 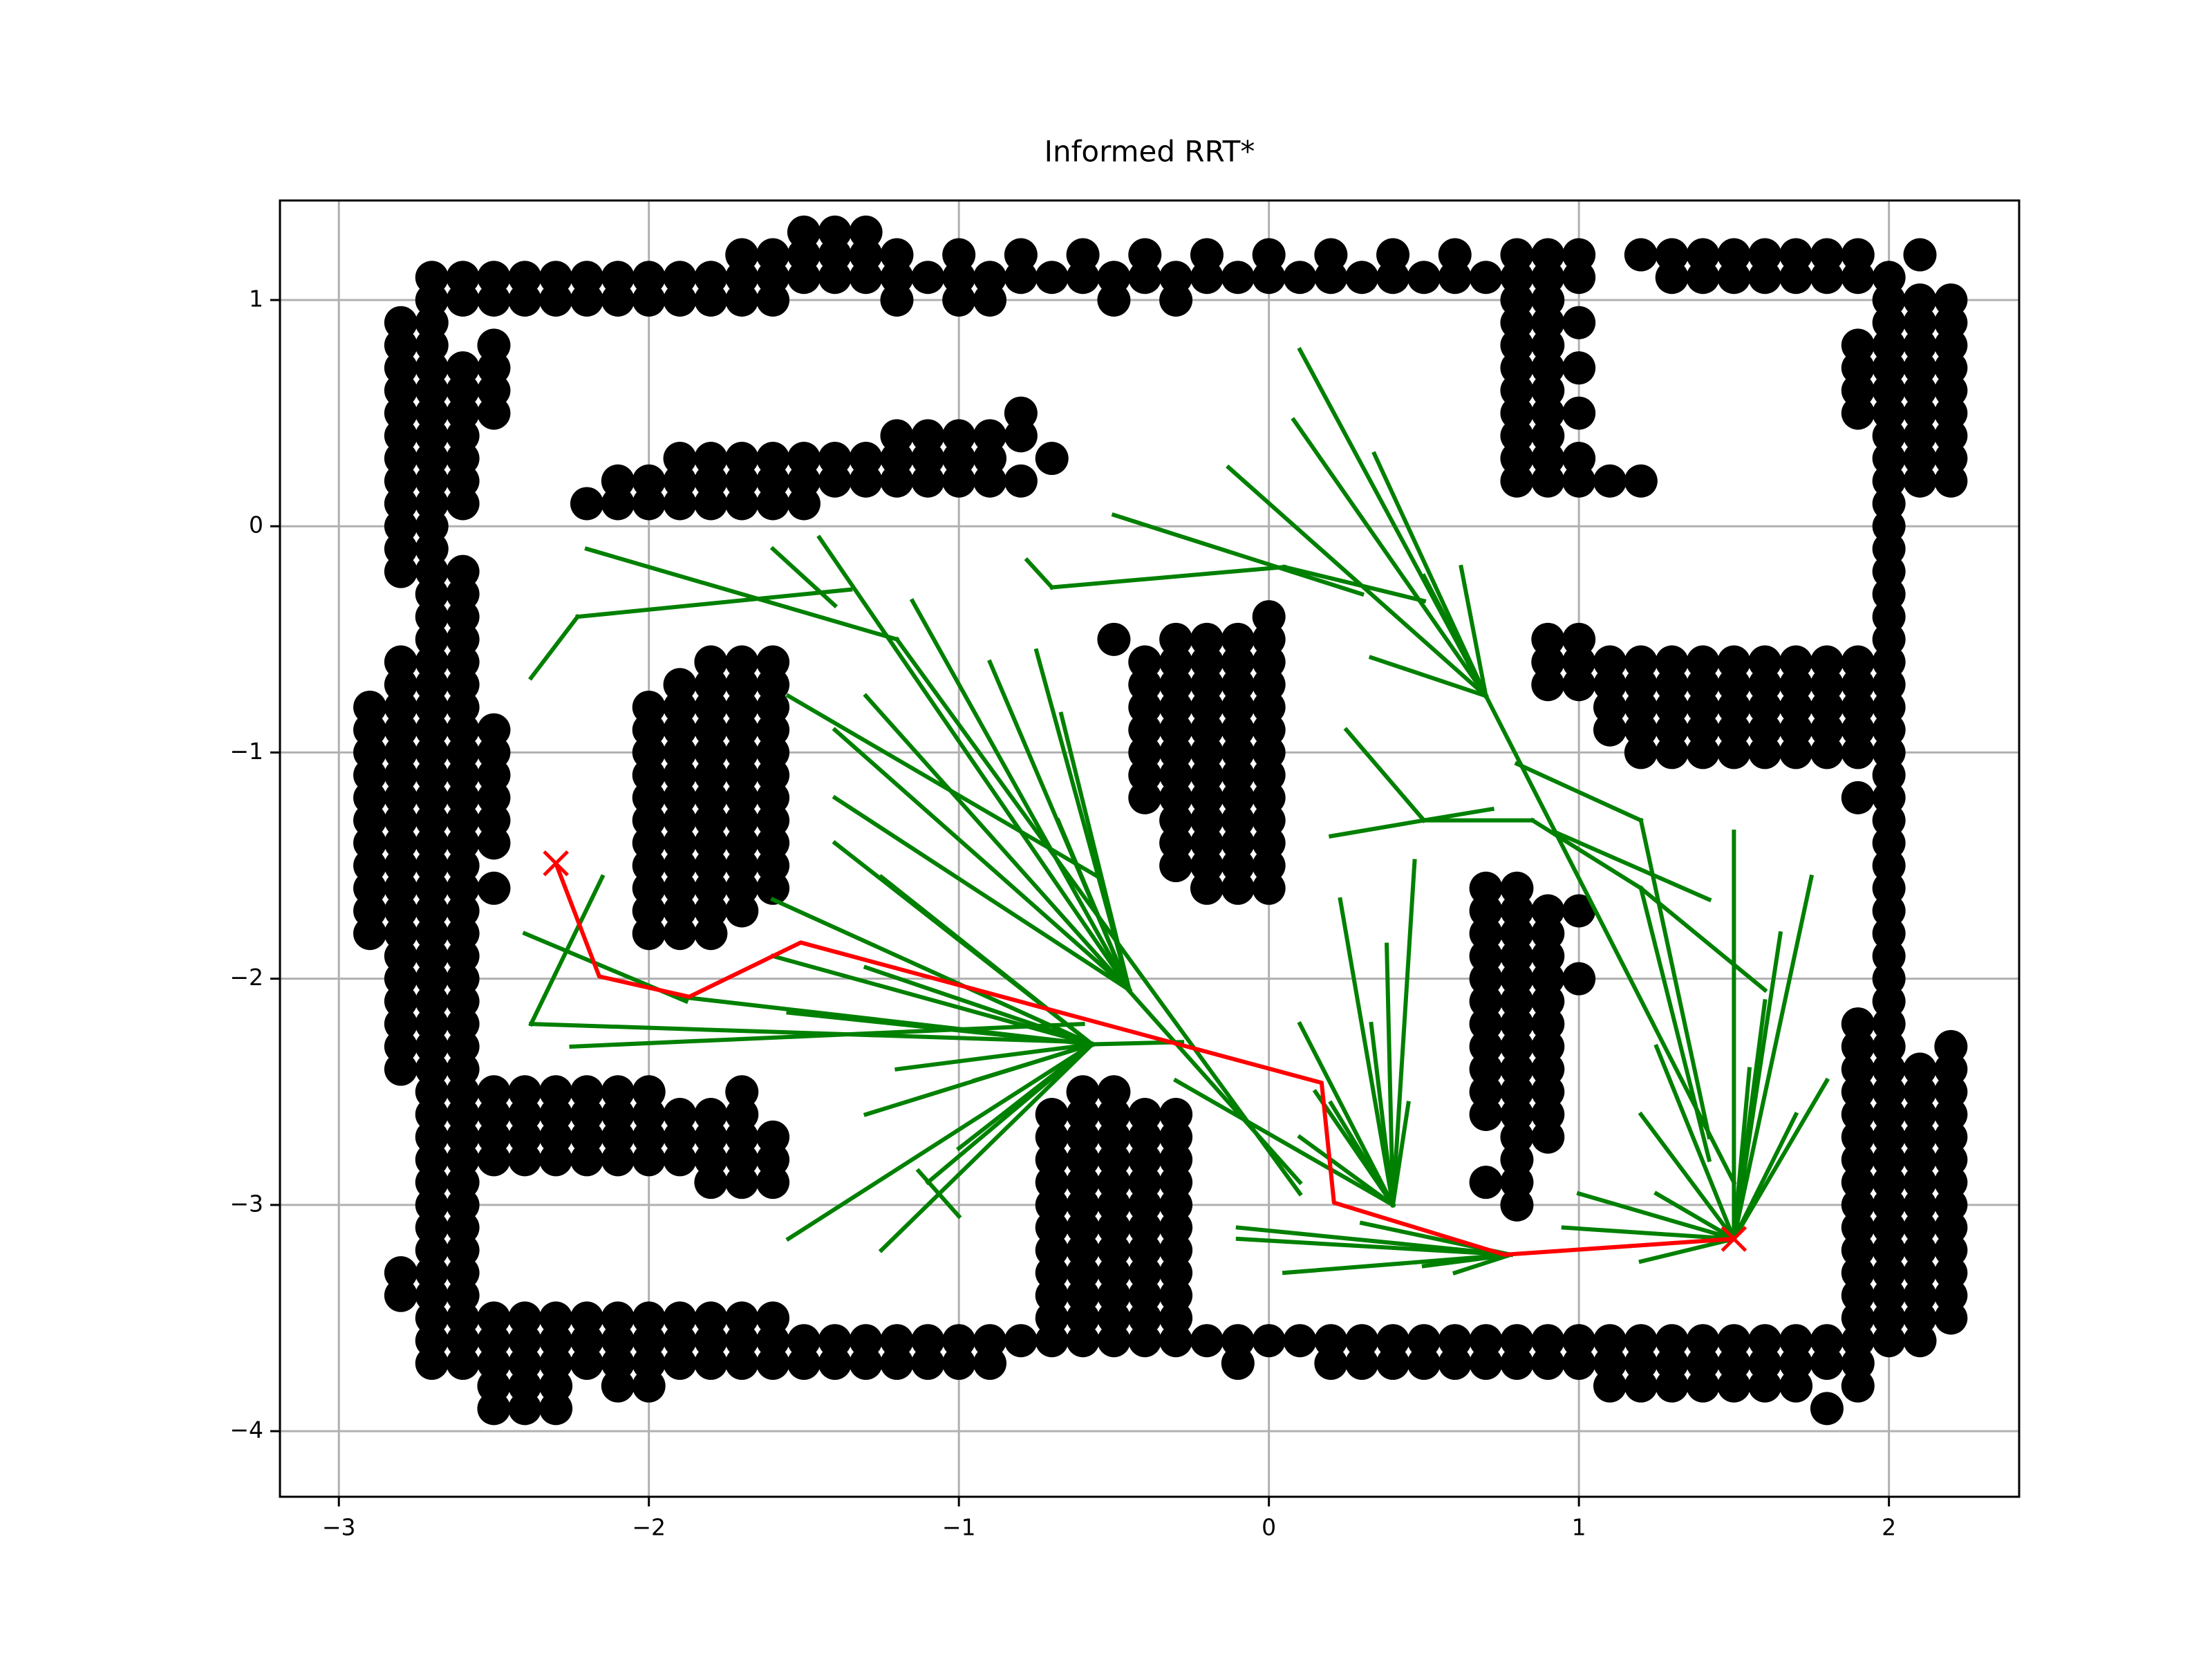 I want to click on y-tick-label: 0, so click(x=256, y=525).